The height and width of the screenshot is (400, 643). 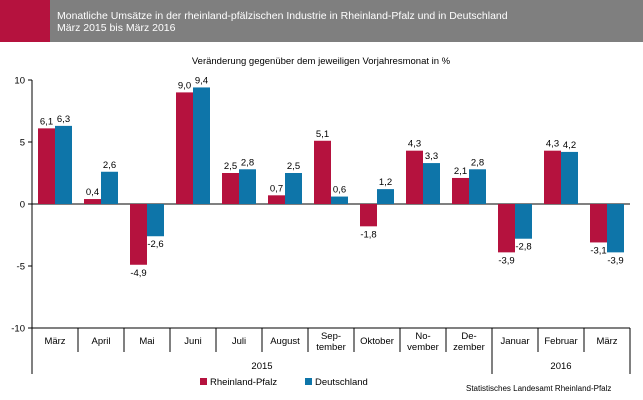 I want to click on bar-value-label: 4,2, so click(x=569, y=145).